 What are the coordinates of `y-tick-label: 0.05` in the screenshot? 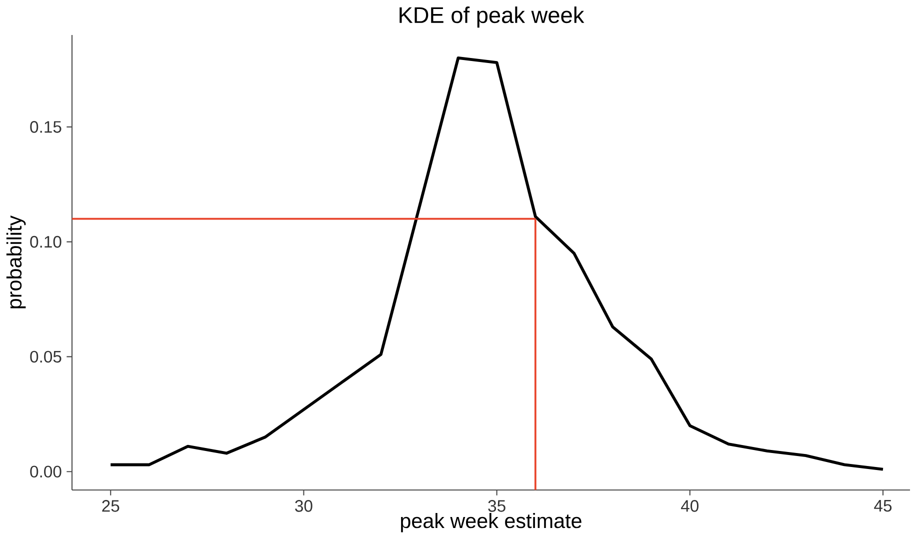 It's located at (46, 356).